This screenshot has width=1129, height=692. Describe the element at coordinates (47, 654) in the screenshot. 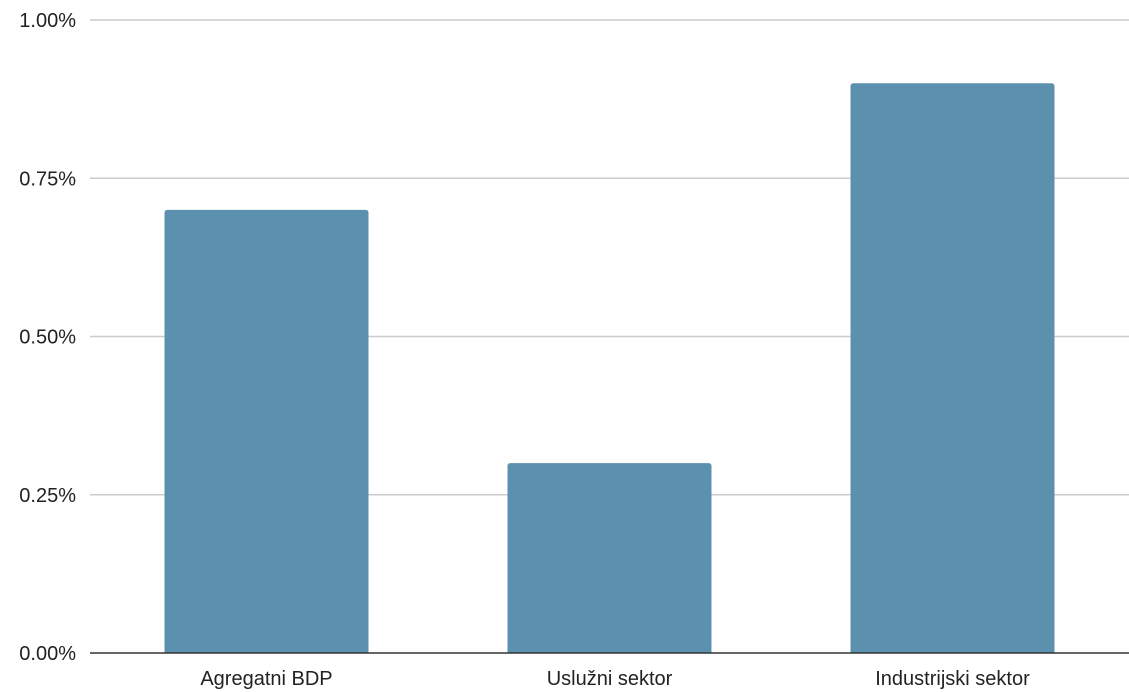

I see `y-tick-label: 0.00%` at that location.